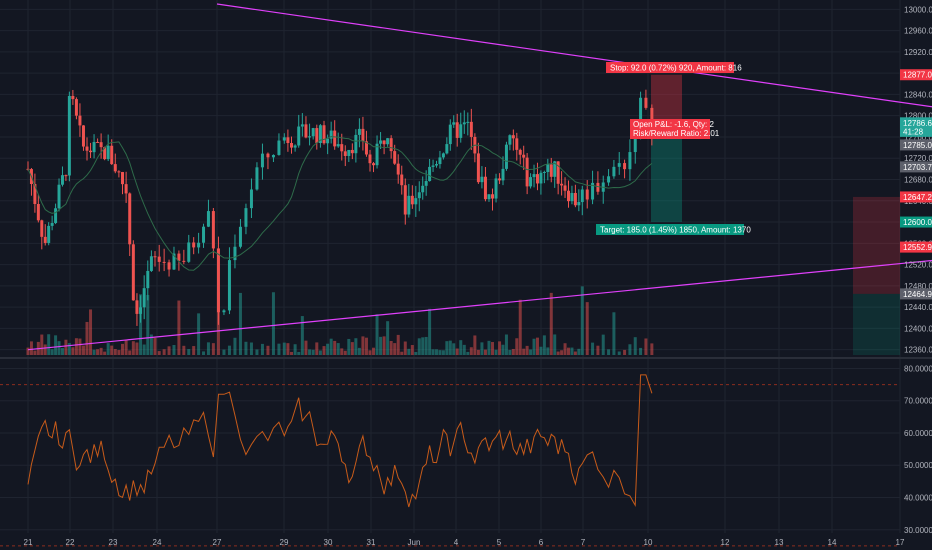 The width and height of the screenshot is (932, 550). What do you see at coordinates (832, 542) in the screenshot?
I see `time-axis-tick: 14` at bounding box center [832, 542].